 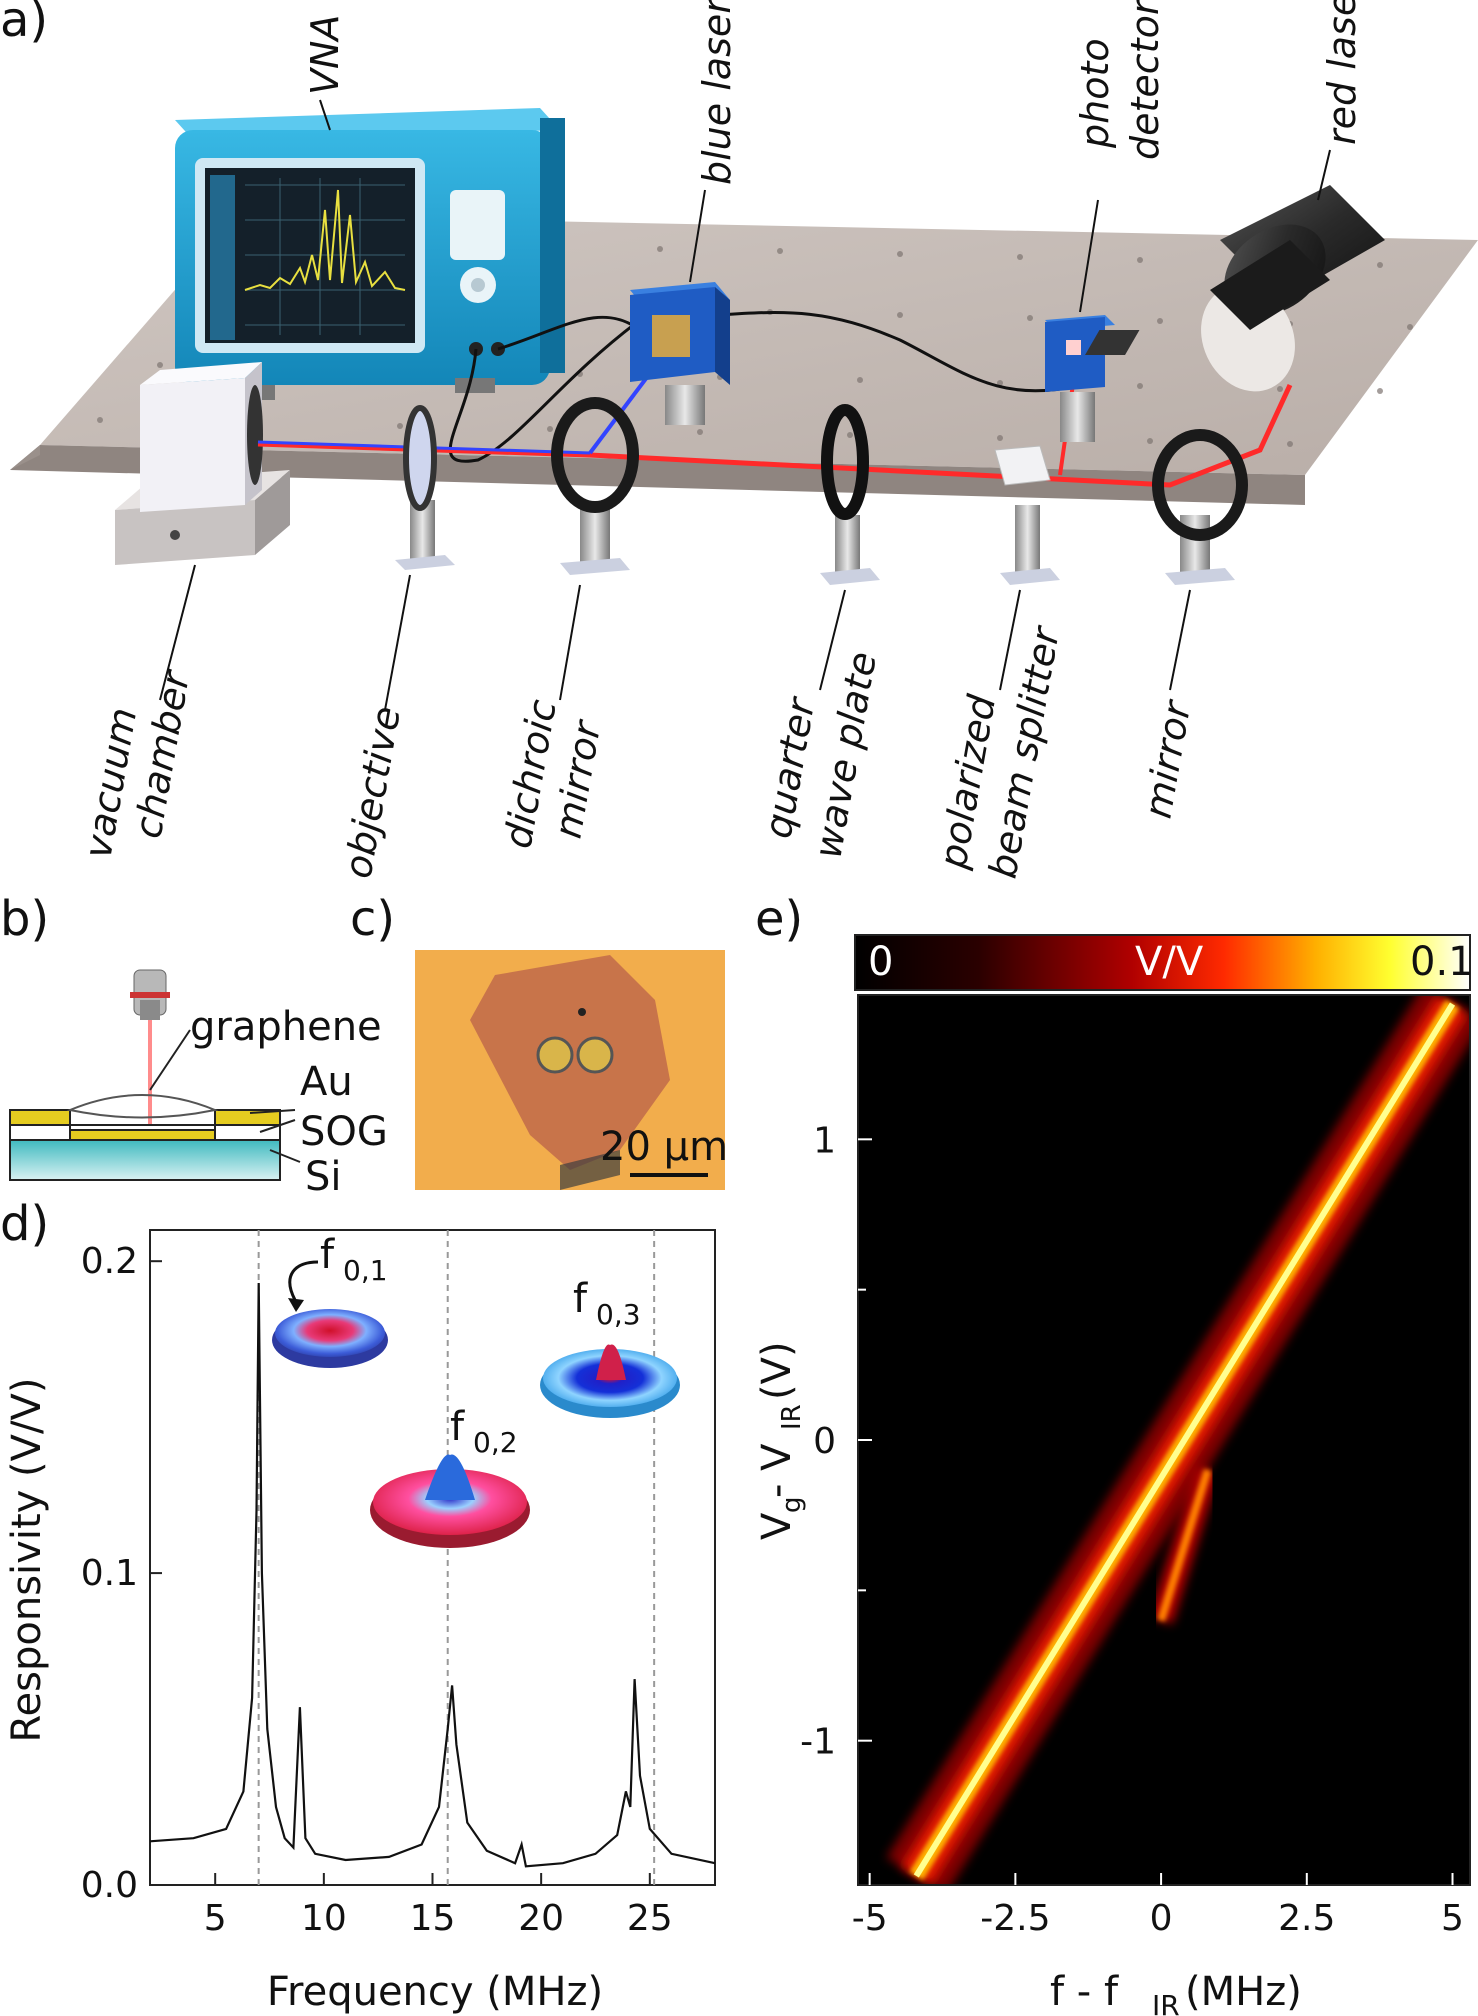 What do you see at coordinates (1166, 2002) in the screenshot?
I see `chart-e-xlabel-sub: IR` at bounding box center [1166, 2002].